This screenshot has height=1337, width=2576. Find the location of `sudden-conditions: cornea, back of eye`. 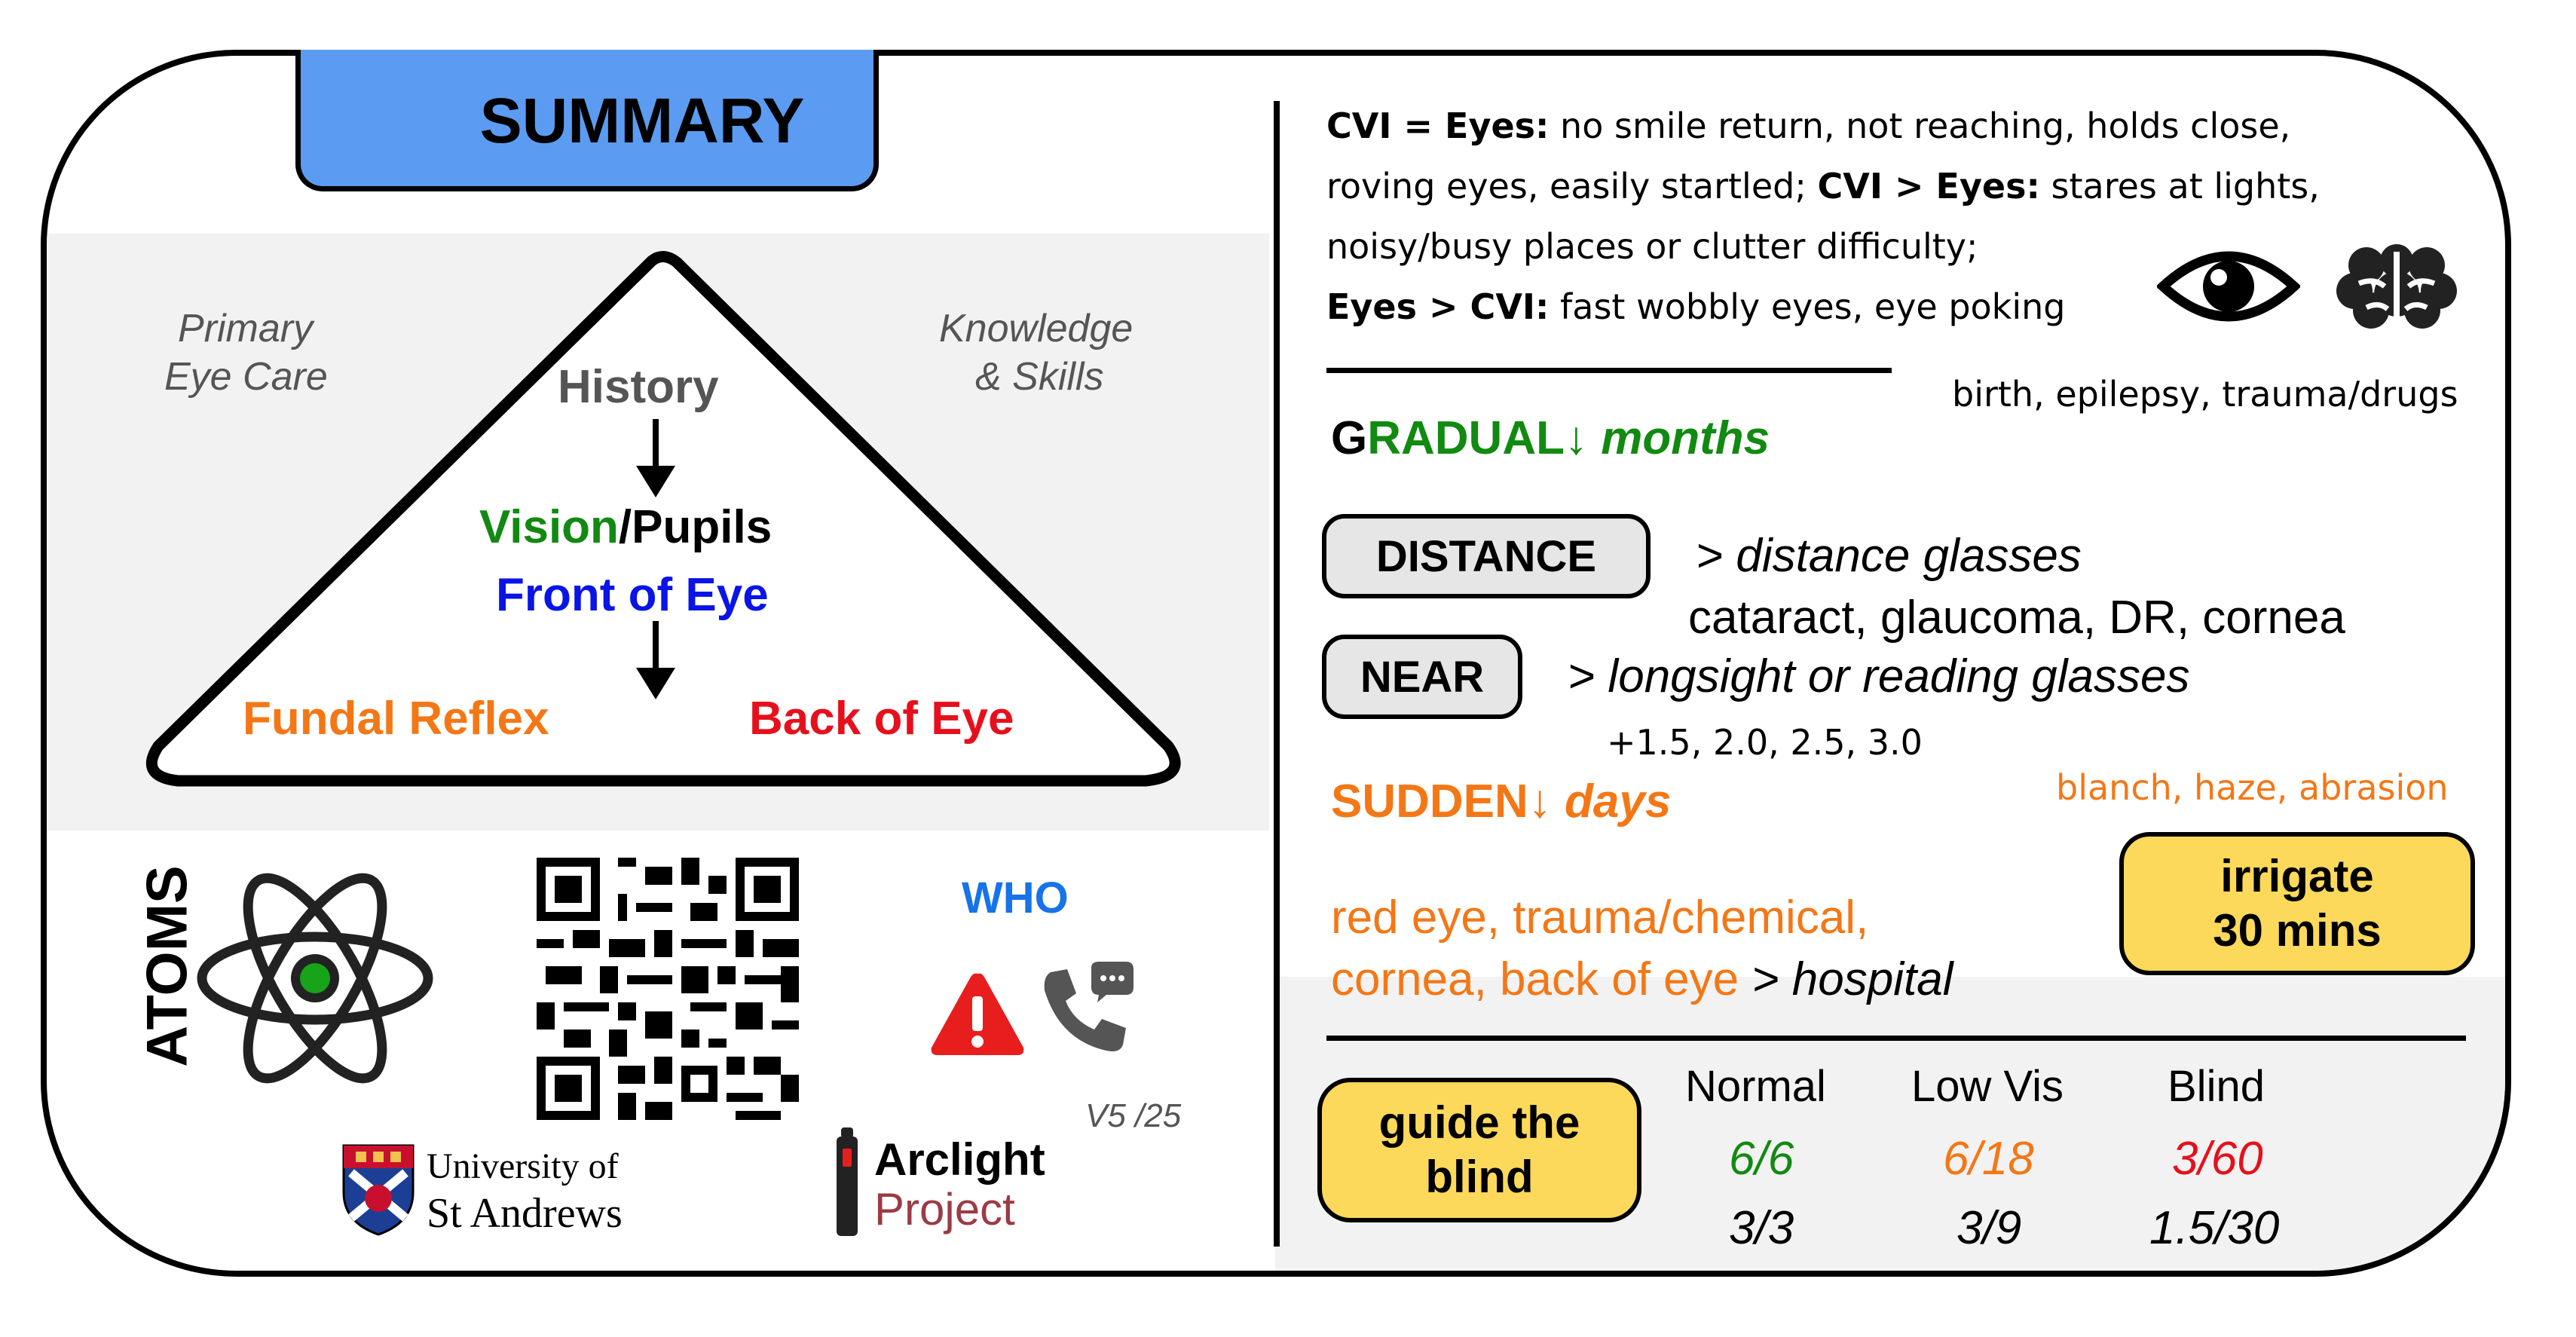

sudden-conditions: cornea, back of eye is located at coordinates (1535, 979).